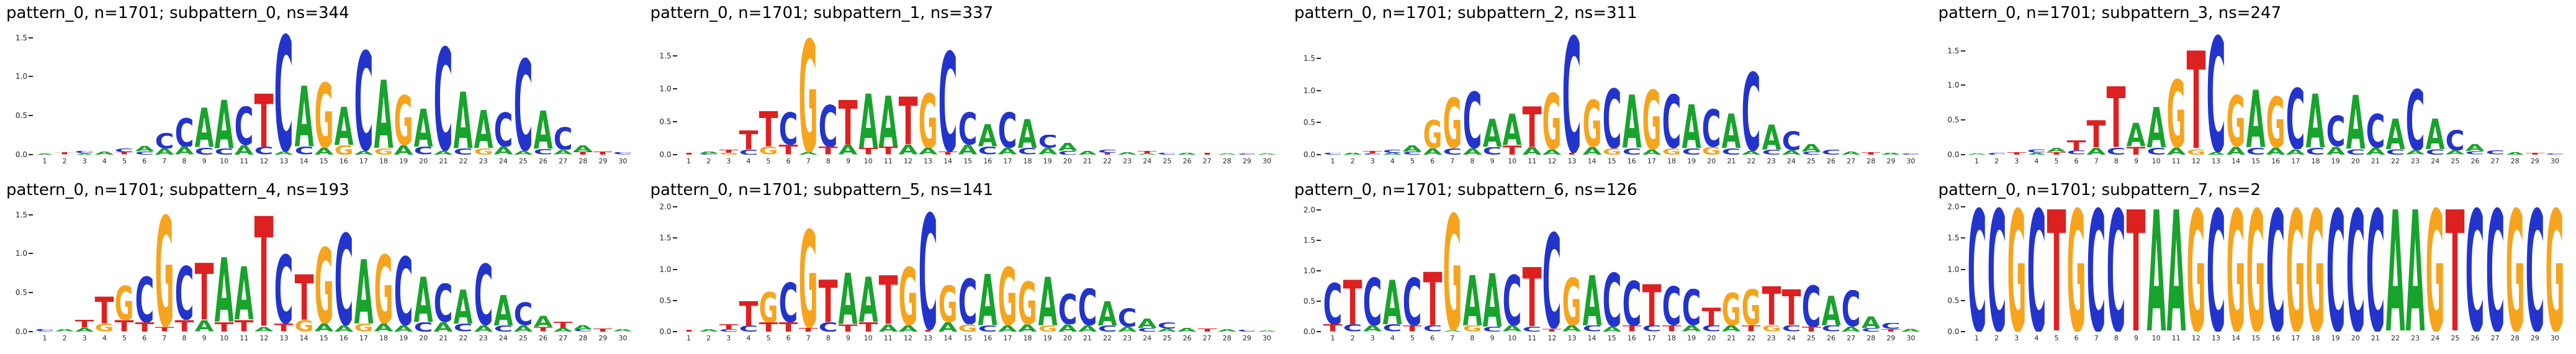  What do you see at coordinates (1392, 338) in the screenshot?
I see `x-tick-label: 4` at bounding box center [1392, 338].